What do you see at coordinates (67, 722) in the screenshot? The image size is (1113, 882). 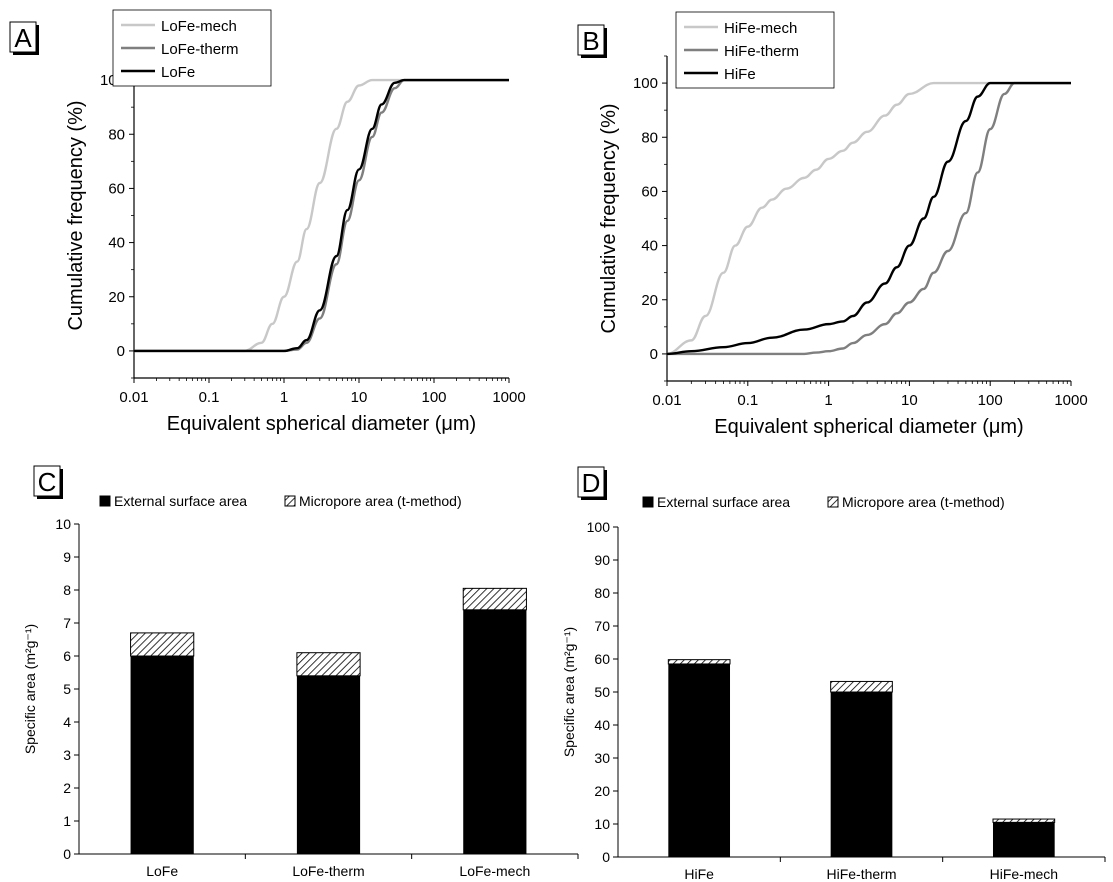 I see `y-tick-label: 4` at bounding box center [67, 722].